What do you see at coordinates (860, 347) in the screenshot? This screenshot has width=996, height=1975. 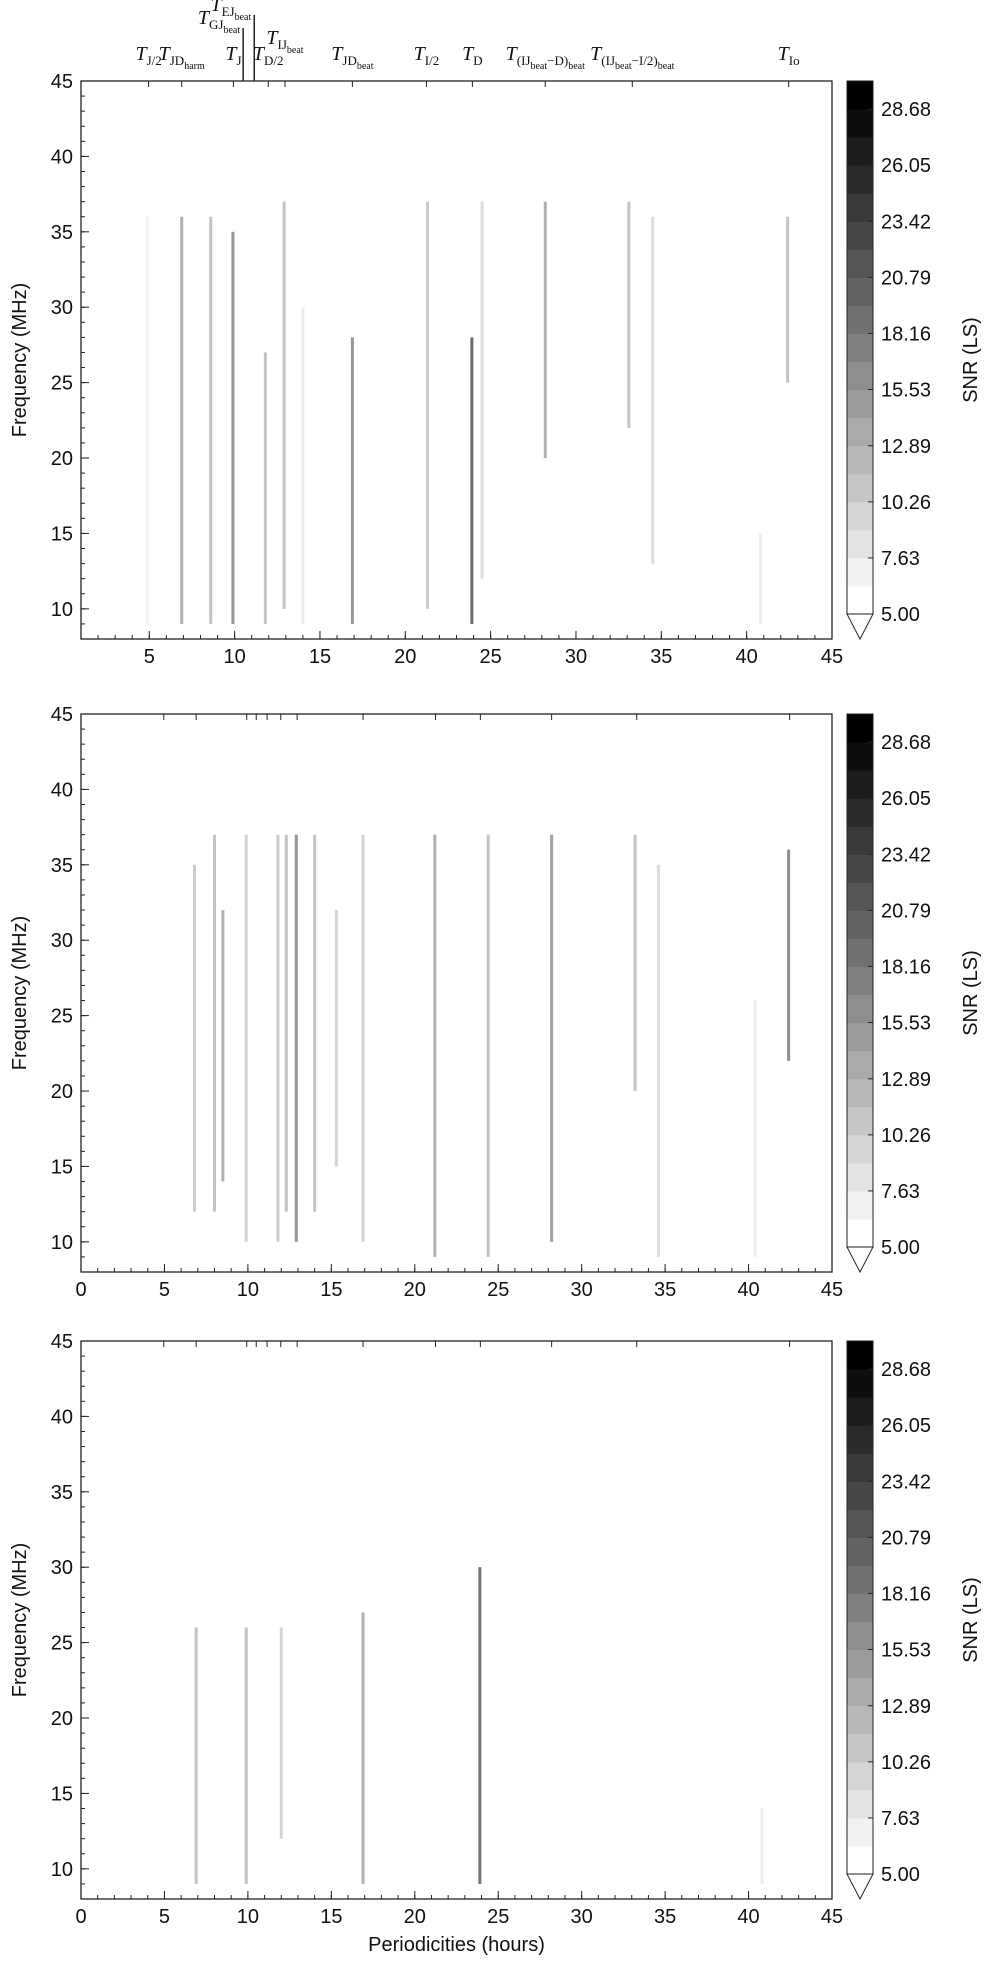 I see `colorbar-frame` at bounding box center [860, 347].